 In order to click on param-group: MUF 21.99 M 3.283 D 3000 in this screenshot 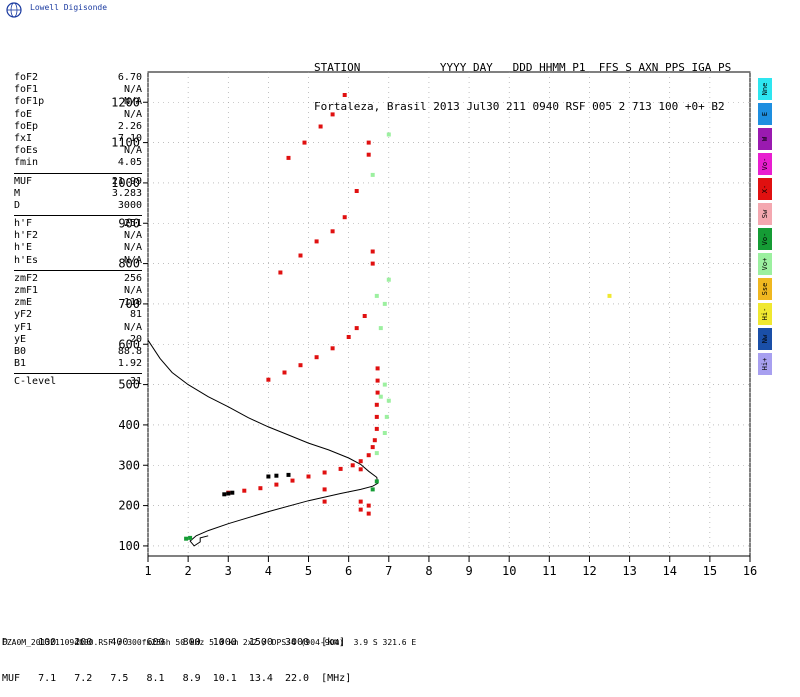, I will do `click(78, 196)`.